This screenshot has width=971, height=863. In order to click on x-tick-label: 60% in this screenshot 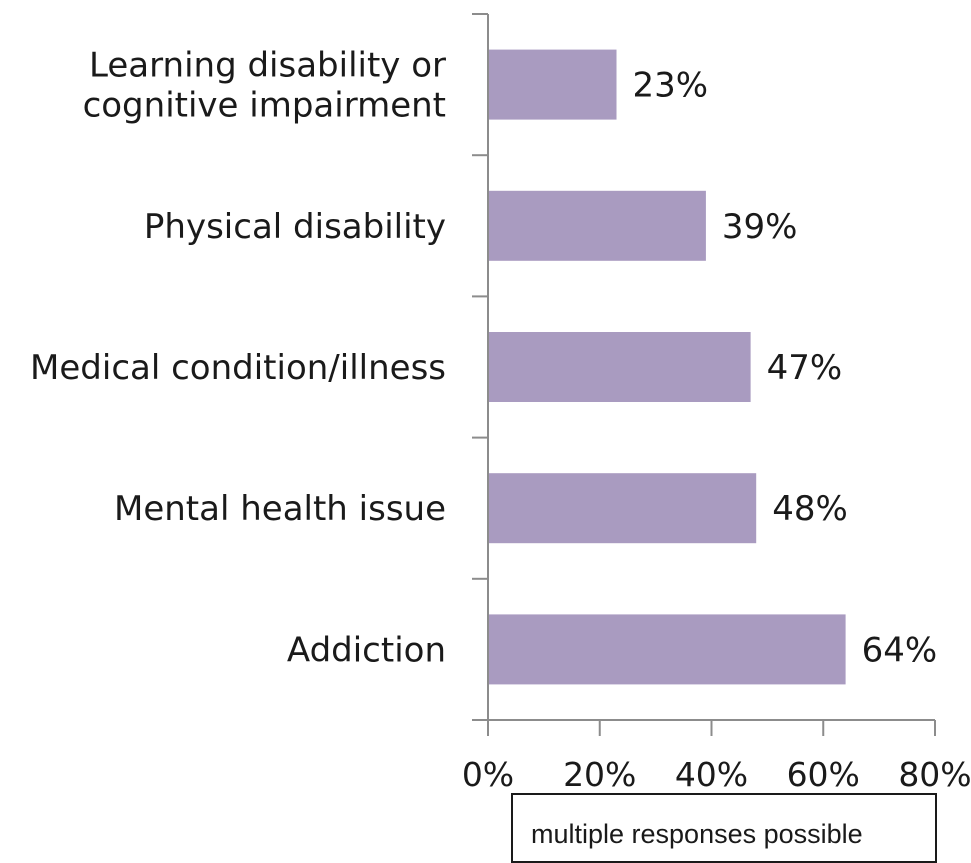, I will do `click(823, 774)`.